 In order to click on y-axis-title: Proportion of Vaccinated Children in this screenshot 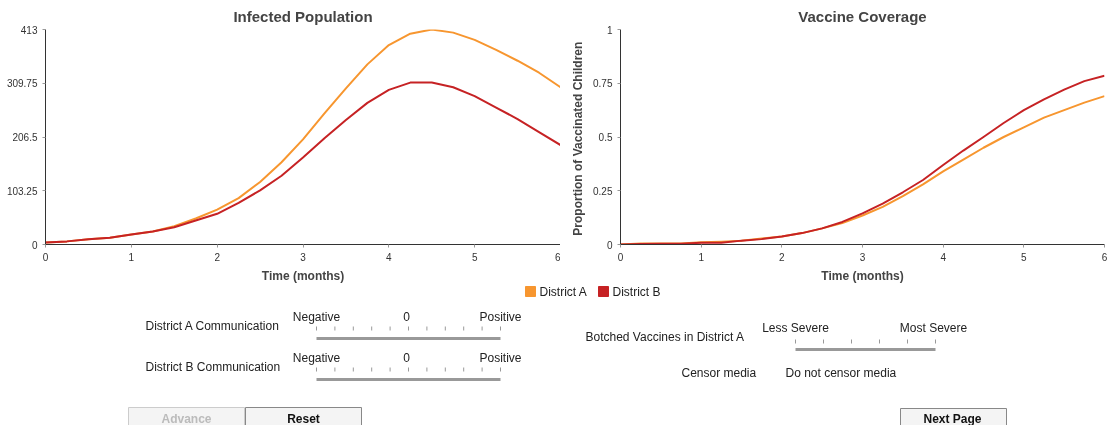, I will do `click(578, 138)`.